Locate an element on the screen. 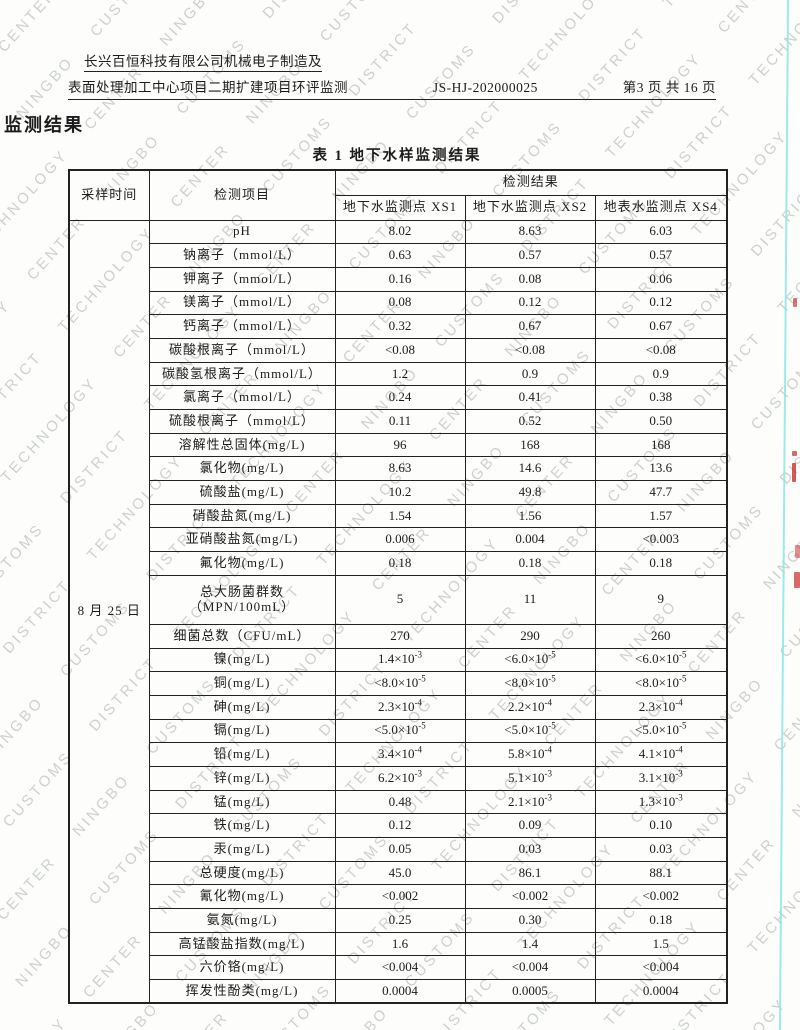 The height and width of the screenshot is (1030, 800). value-cell: 0.63 is located at coordinates (400, 255).